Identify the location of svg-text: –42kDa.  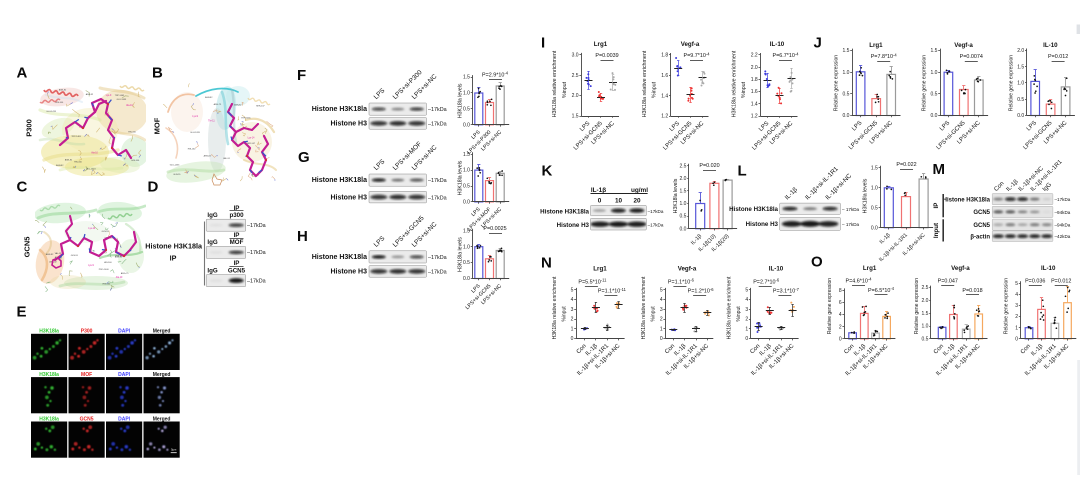
(1063, 236).